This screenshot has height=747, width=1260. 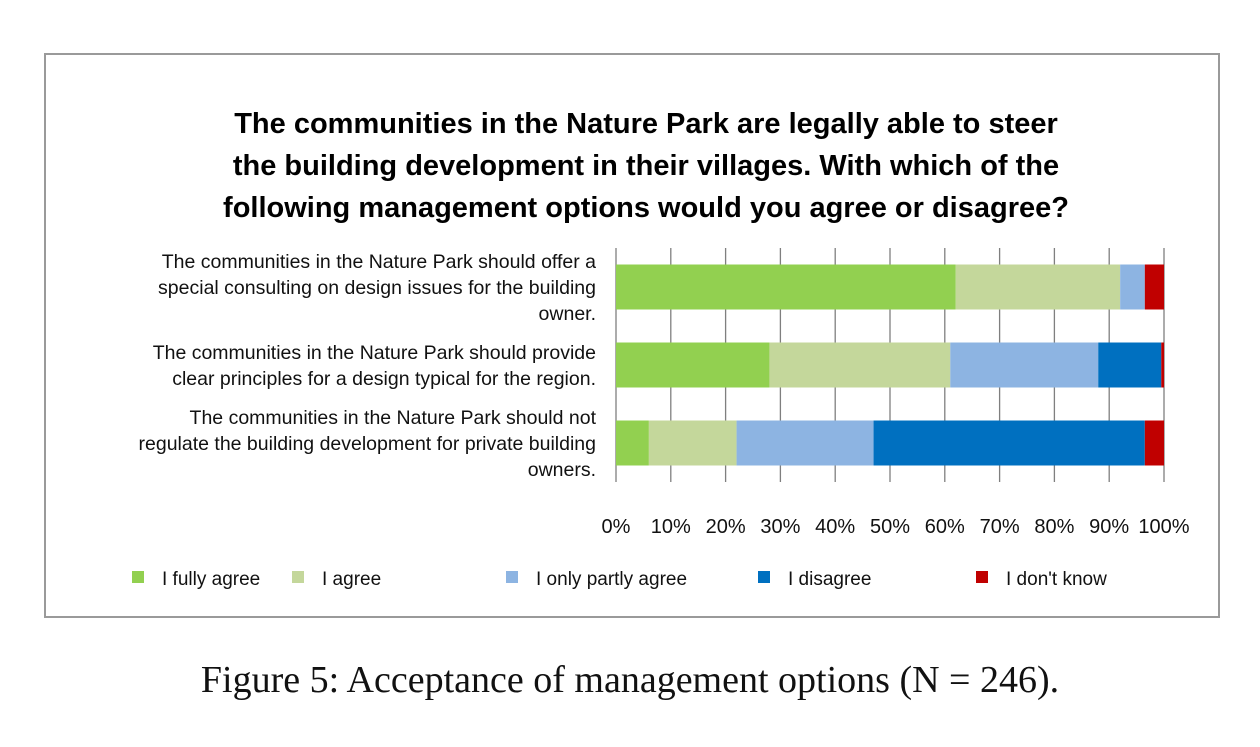 I want to click on legend-label-i-agree: I agree, so click(x=351, y=579).